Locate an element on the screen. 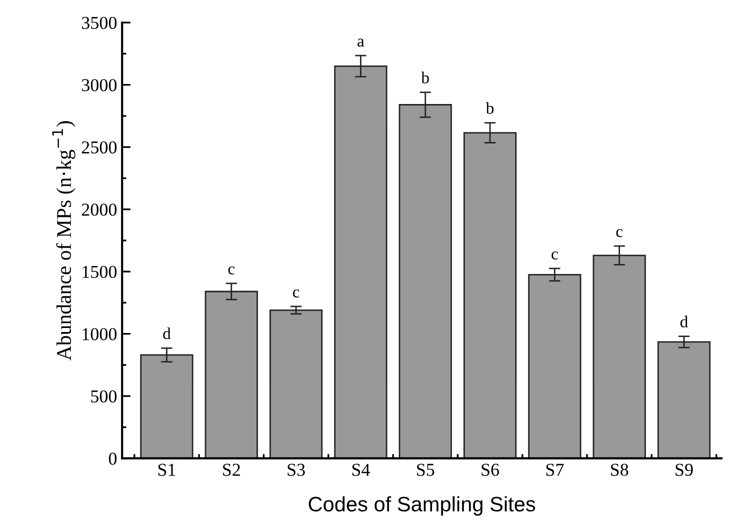  x-tick-label: S8 is located at coordinates (619, 470).